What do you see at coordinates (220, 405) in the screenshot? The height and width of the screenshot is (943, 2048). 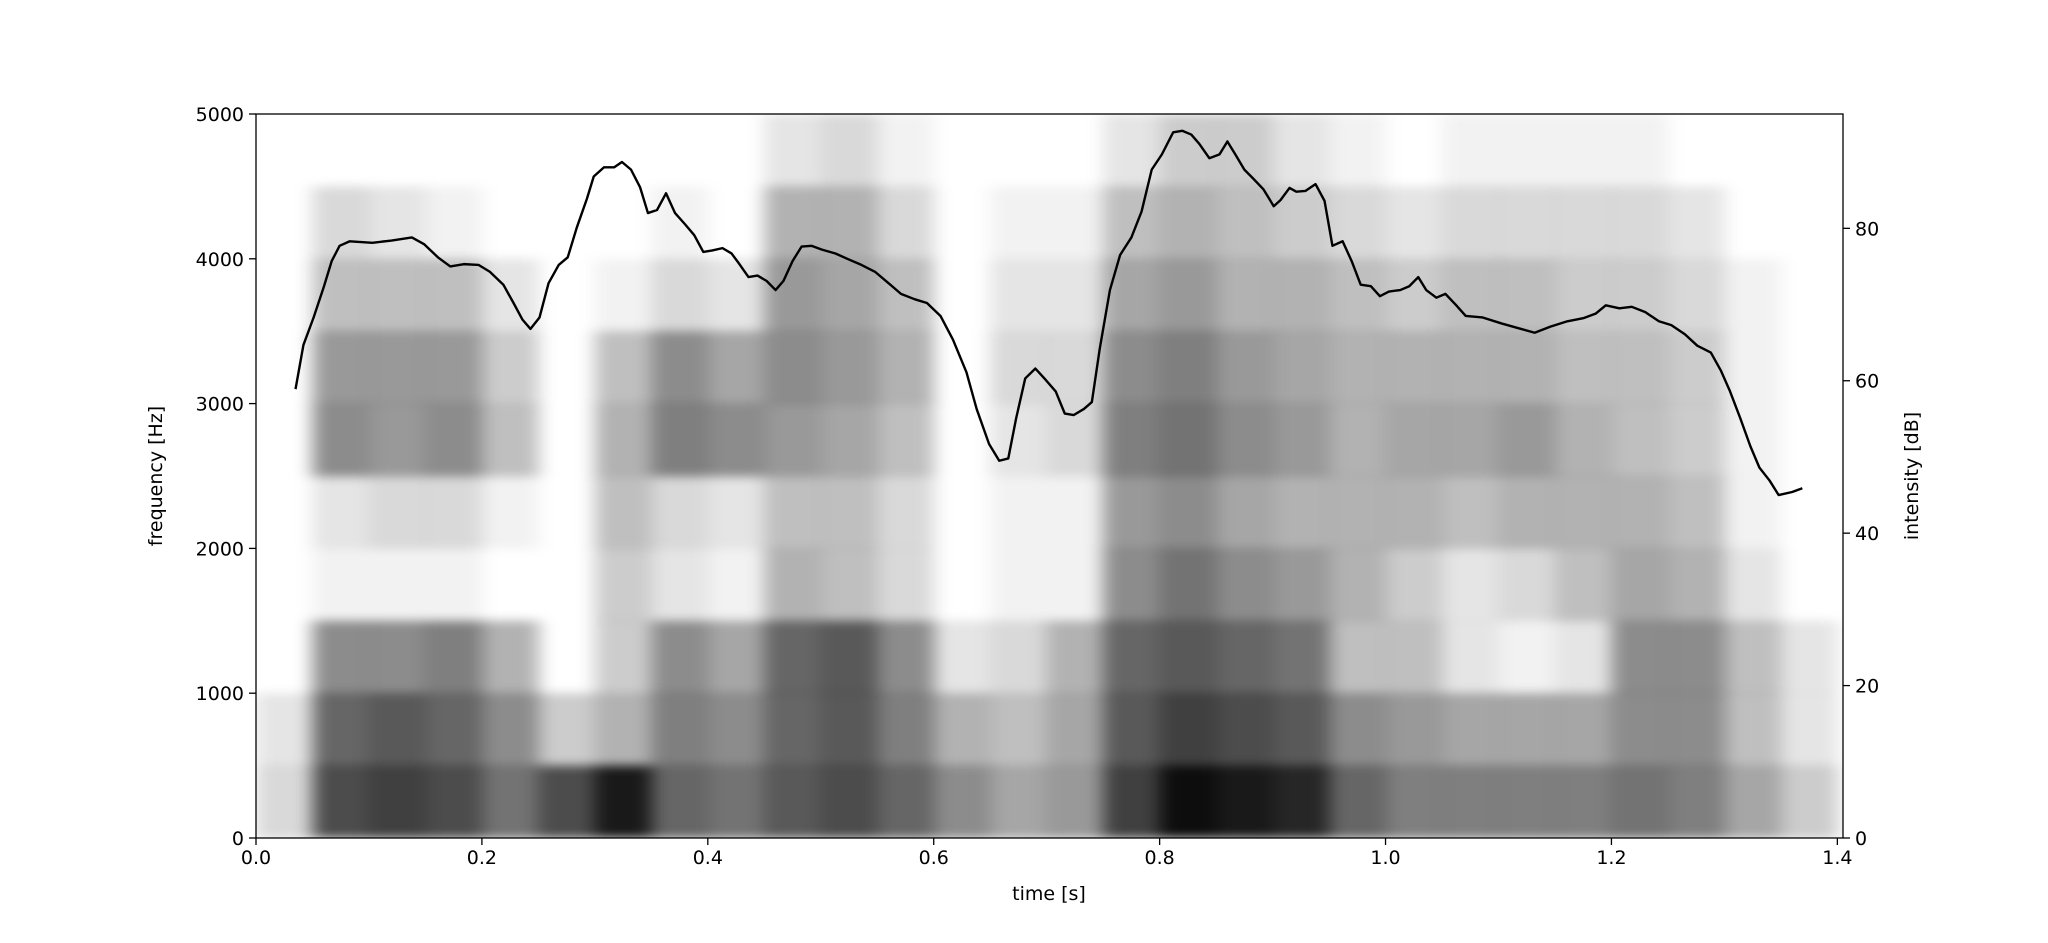 I see `y-tick-label: 3000` at bounding box center [220, 405].